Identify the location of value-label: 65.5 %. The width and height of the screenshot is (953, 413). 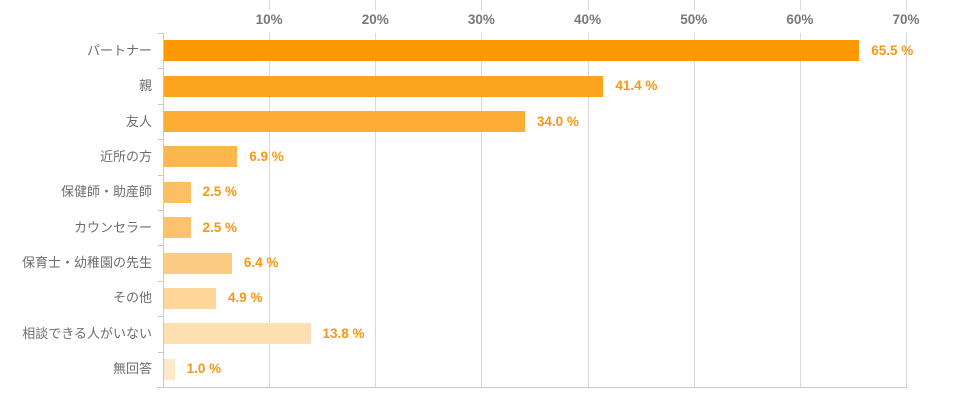
(892, 50).